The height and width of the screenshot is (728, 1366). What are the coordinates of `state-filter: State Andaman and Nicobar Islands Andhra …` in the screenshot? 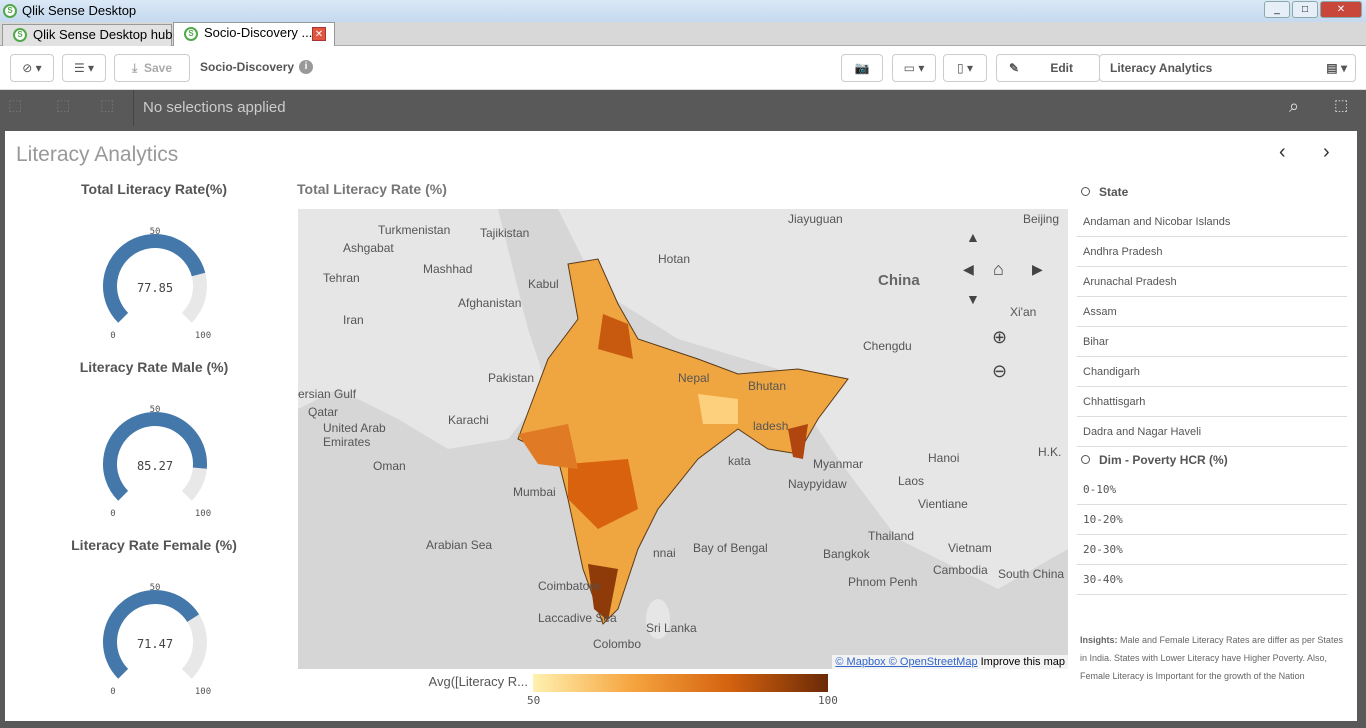 It's located at (1212, 312).